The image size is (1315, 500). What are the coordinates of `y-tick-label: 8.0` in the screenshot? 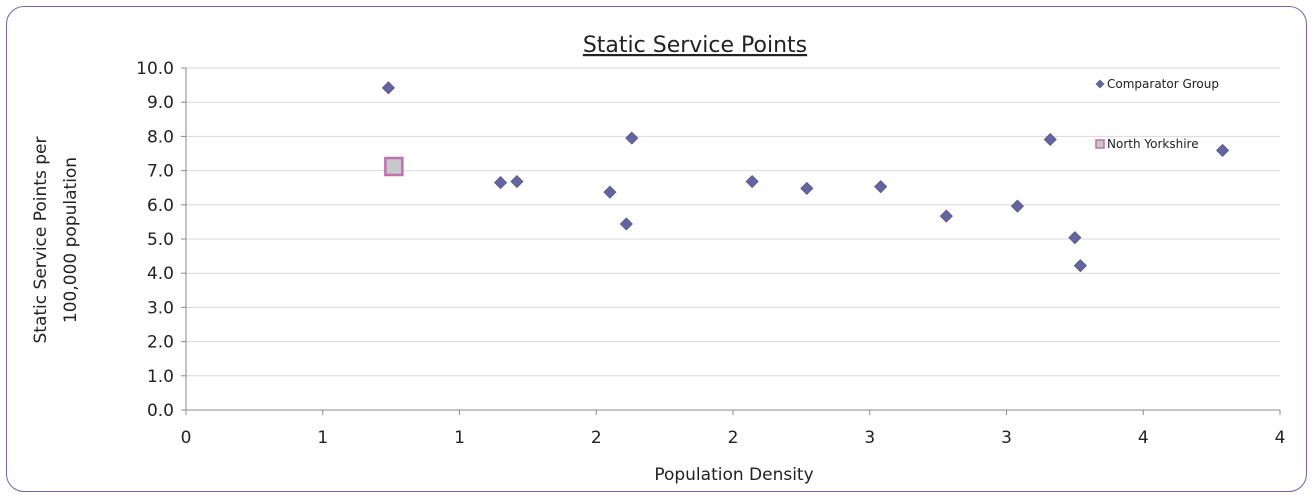 It's located at (160, 137).